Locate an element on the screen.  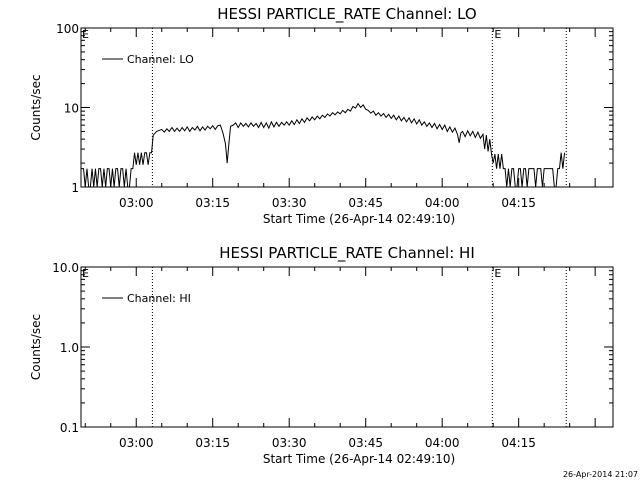
y-tick-label: 10 is located at coordinates (71, 109).